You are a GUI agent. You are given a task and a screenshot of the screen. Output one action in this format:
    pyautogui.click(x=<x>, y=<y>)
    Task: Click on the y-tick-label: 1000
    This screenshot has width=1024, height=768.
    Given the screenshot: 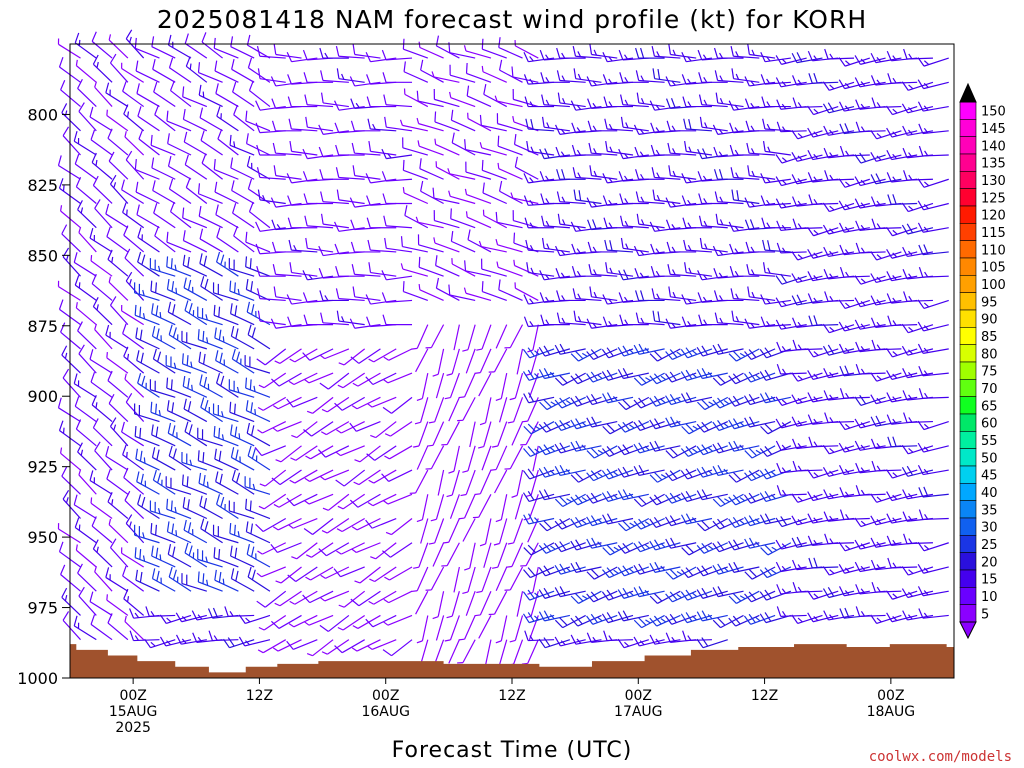 What is the action you would take?
    pyautogui.click(x=37, y=678)
    